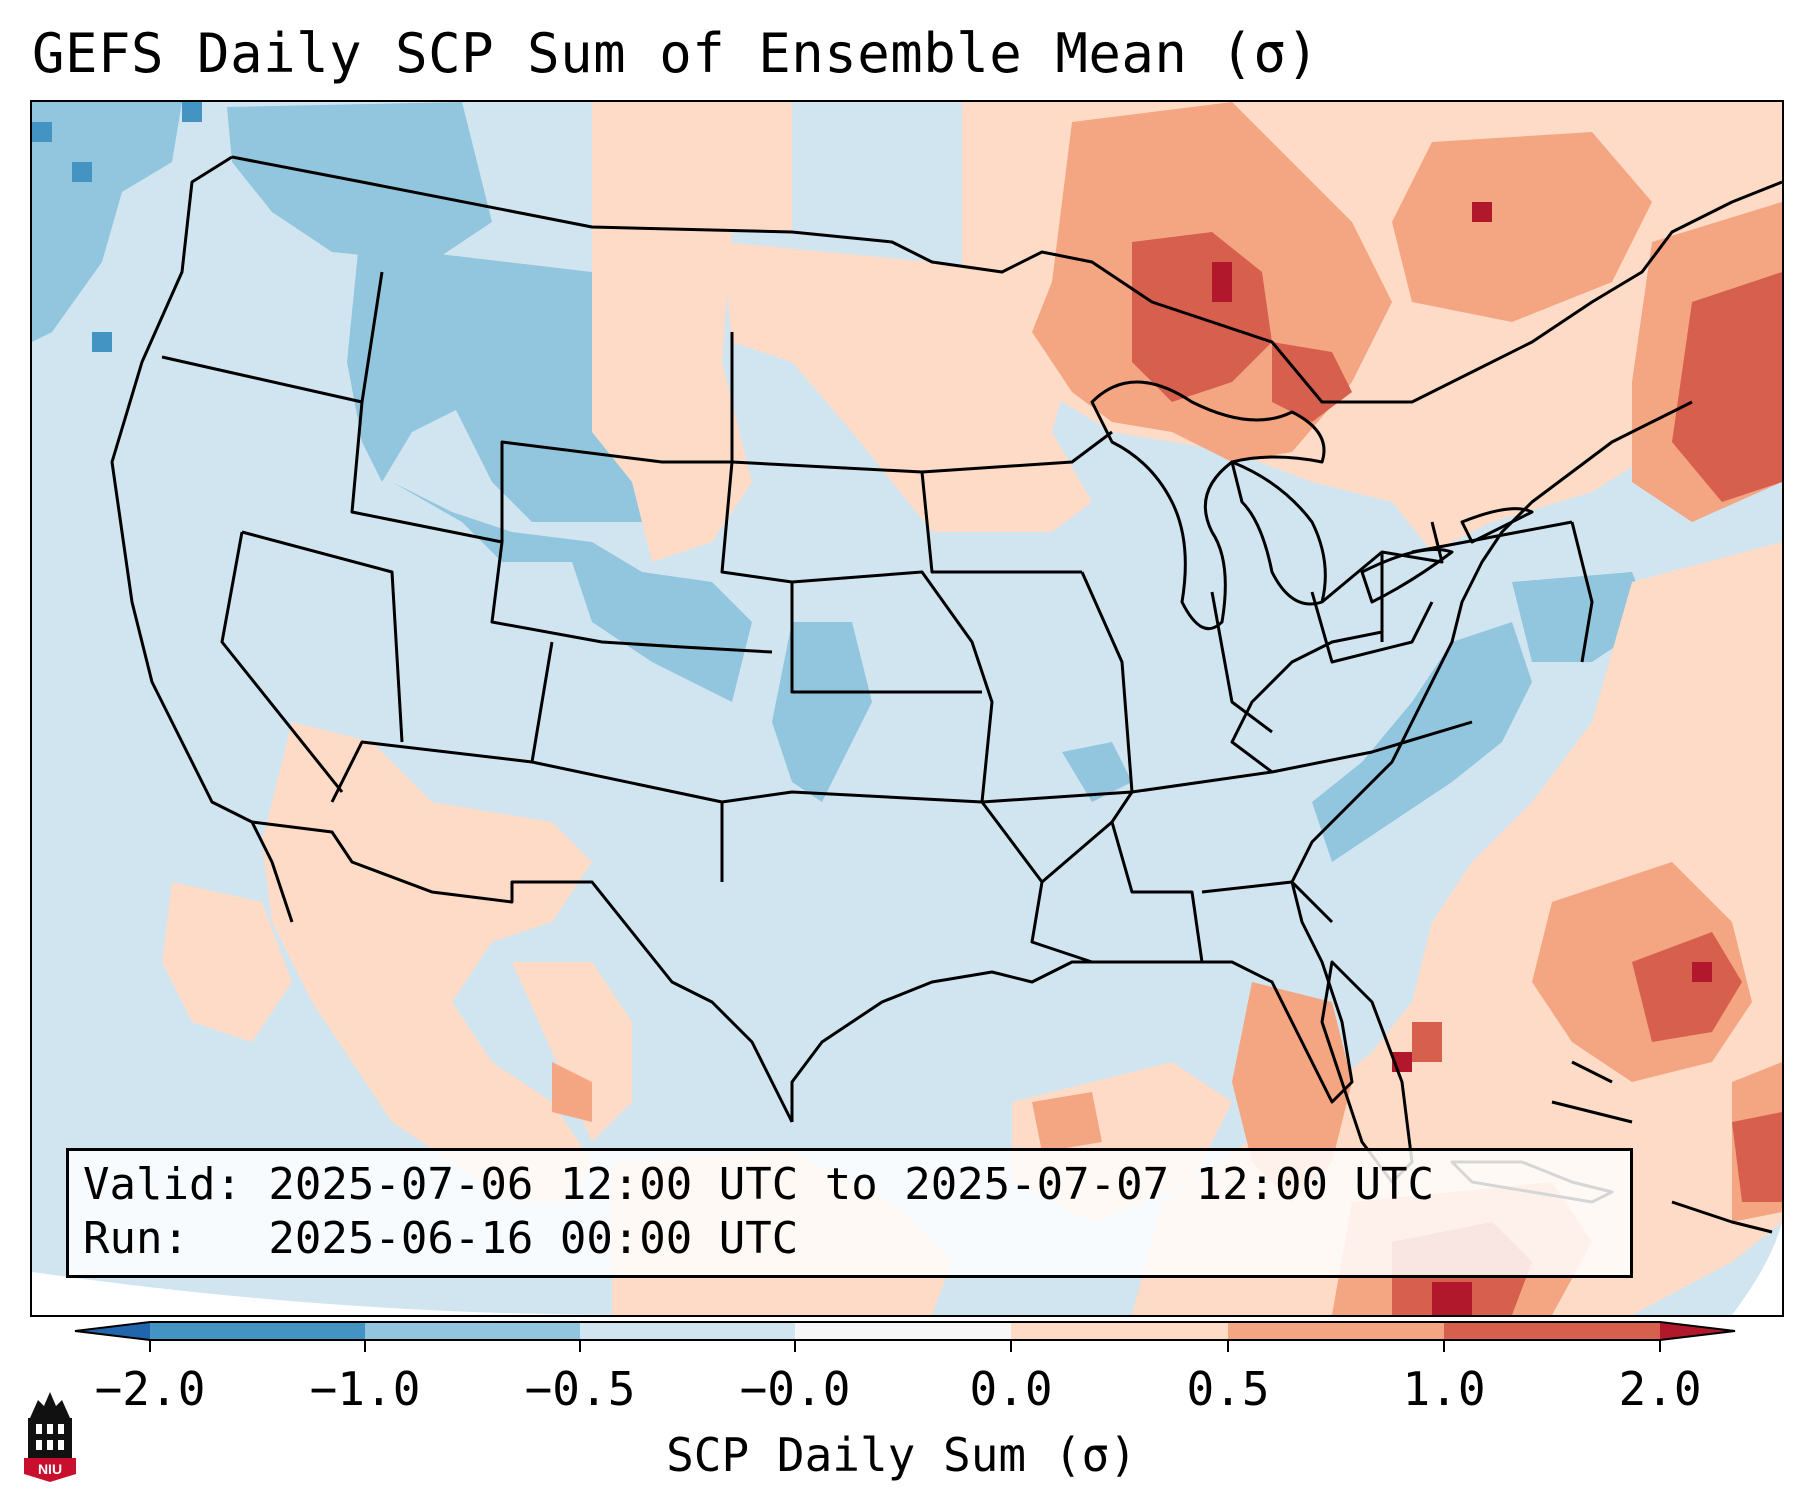 The image size is (1803, 1506). What do you see at coordinates (1011, 1389) in the screenshot?
I see `colorbar-tick-label: 0.0` at bounding box center [1011, 1389].